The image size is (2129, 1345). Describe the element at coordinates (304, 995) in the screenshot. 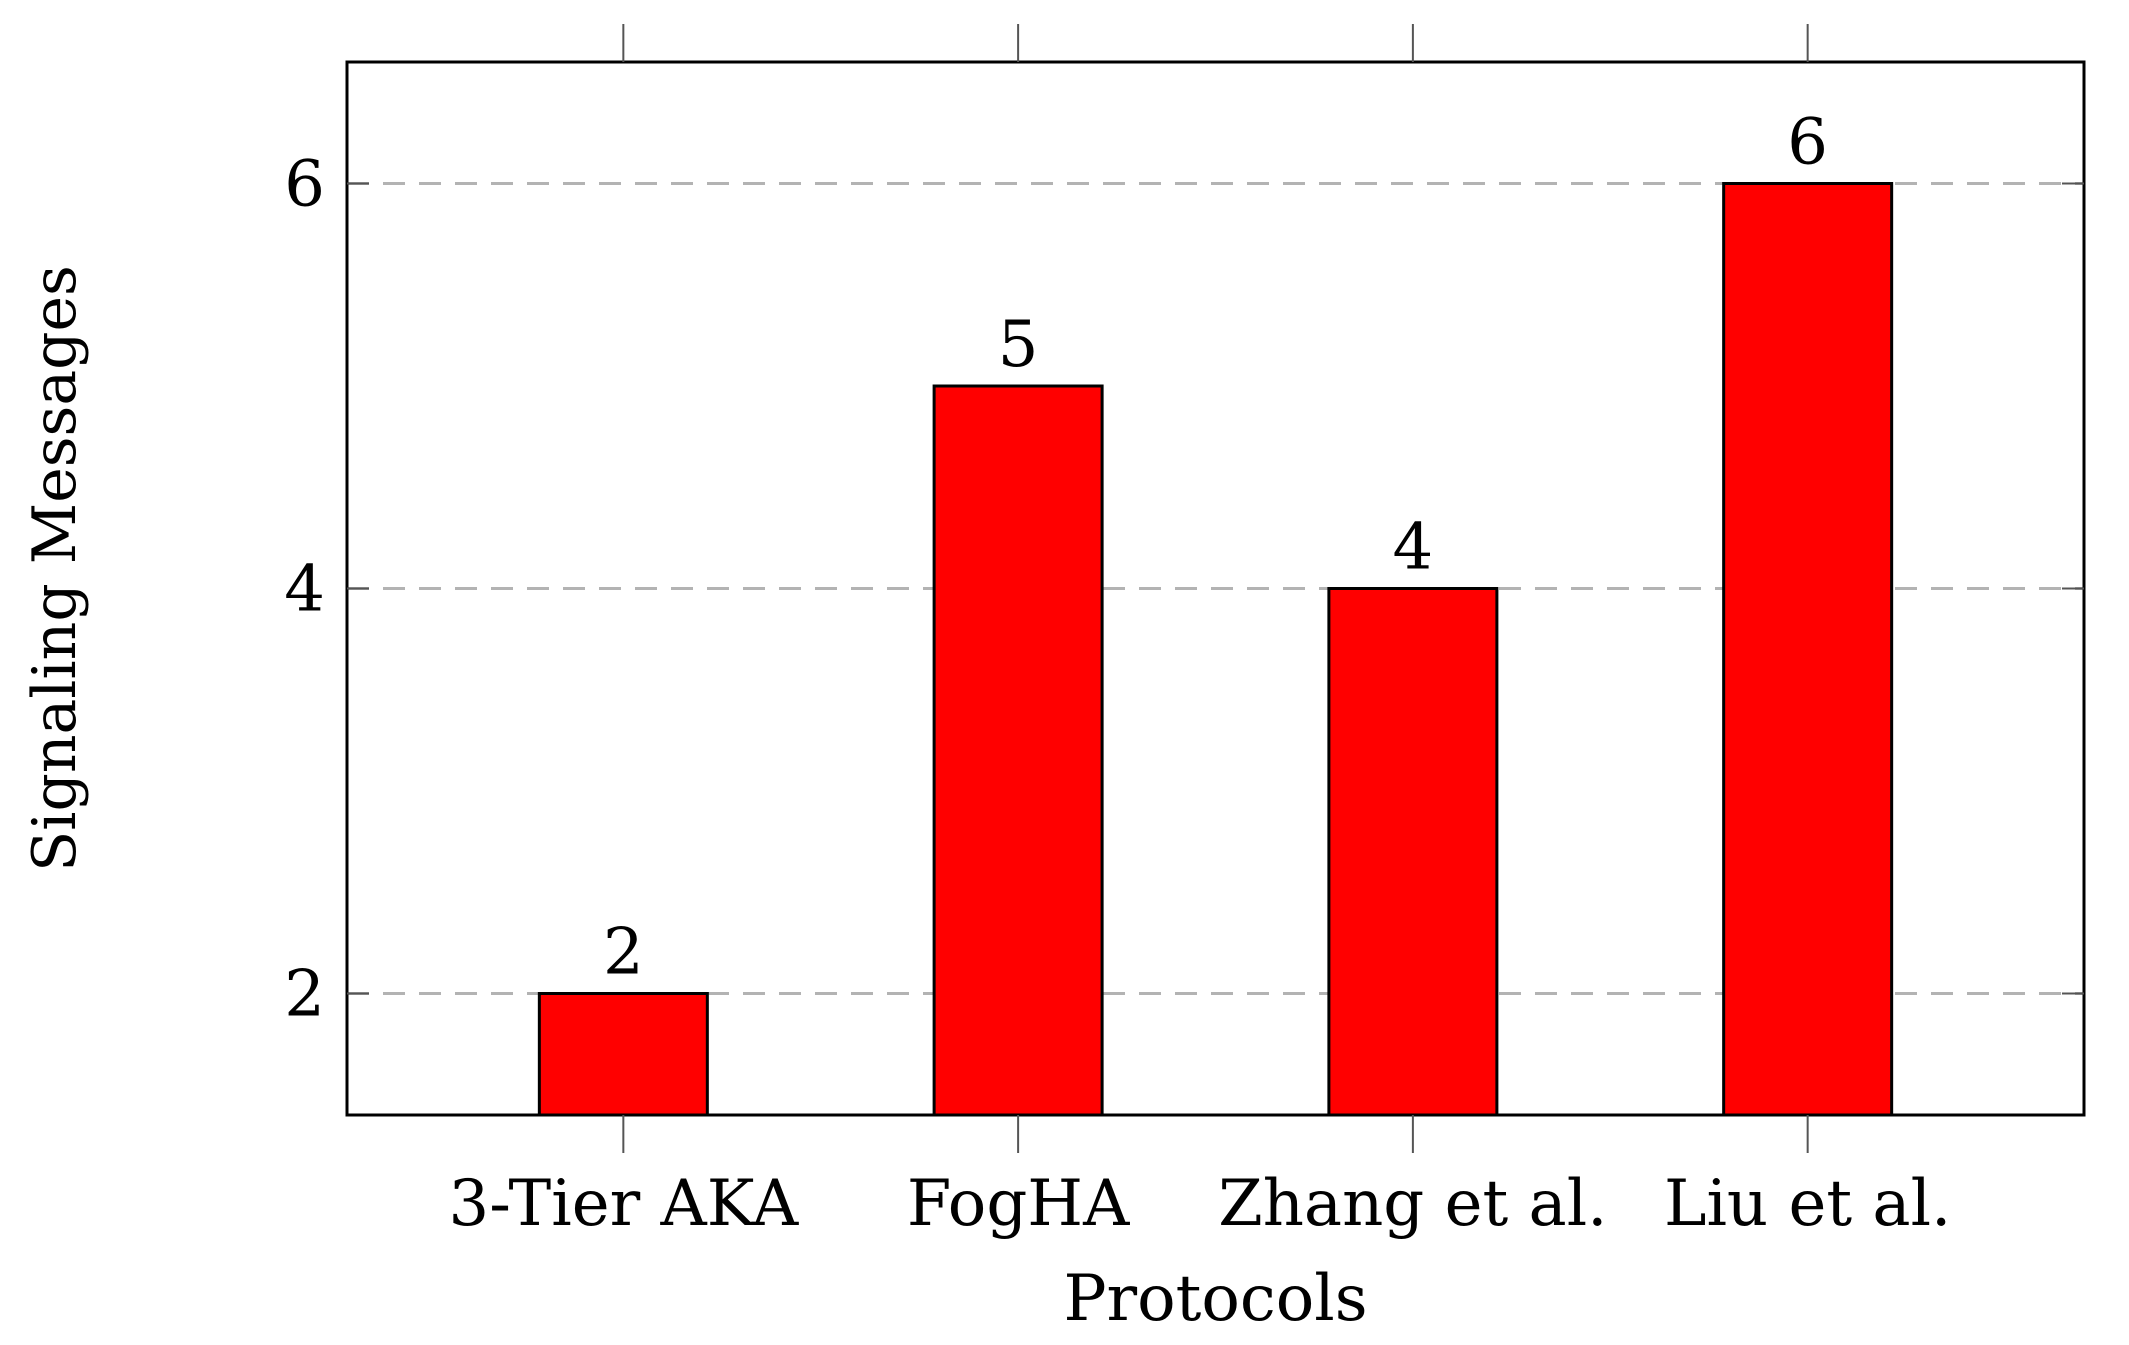

I see `y-tick-label: 2` at that location.